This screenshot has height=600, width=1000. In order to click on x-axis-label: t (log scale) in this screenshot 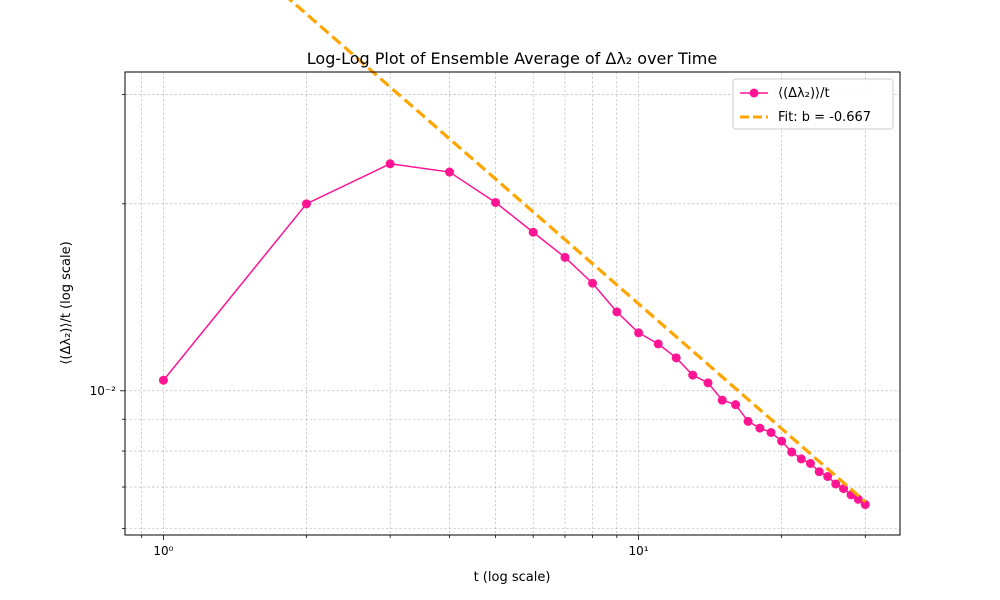, I will do `click(512, 577)`.